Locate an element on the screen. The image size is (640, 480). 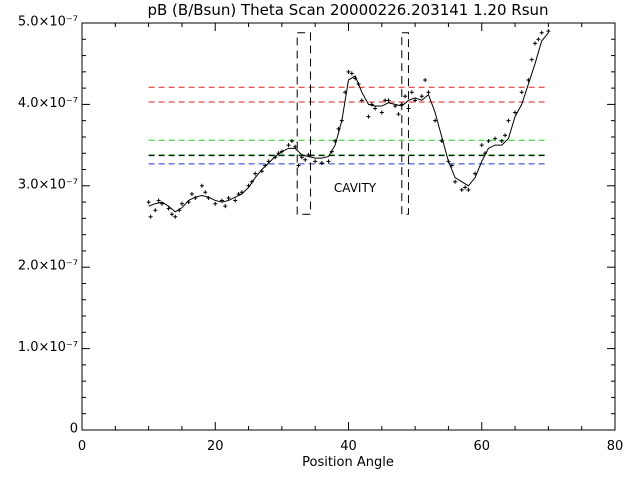
y-tick-label: 4.0×10⁻⁷ is located at coordinates (48, 103).